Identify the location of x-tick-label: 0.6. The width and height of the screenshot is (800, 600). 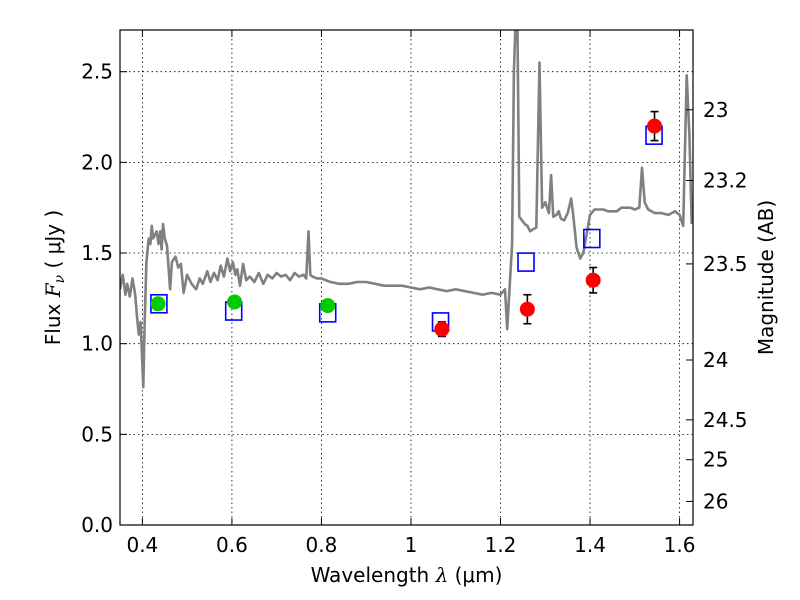
(232, 545).